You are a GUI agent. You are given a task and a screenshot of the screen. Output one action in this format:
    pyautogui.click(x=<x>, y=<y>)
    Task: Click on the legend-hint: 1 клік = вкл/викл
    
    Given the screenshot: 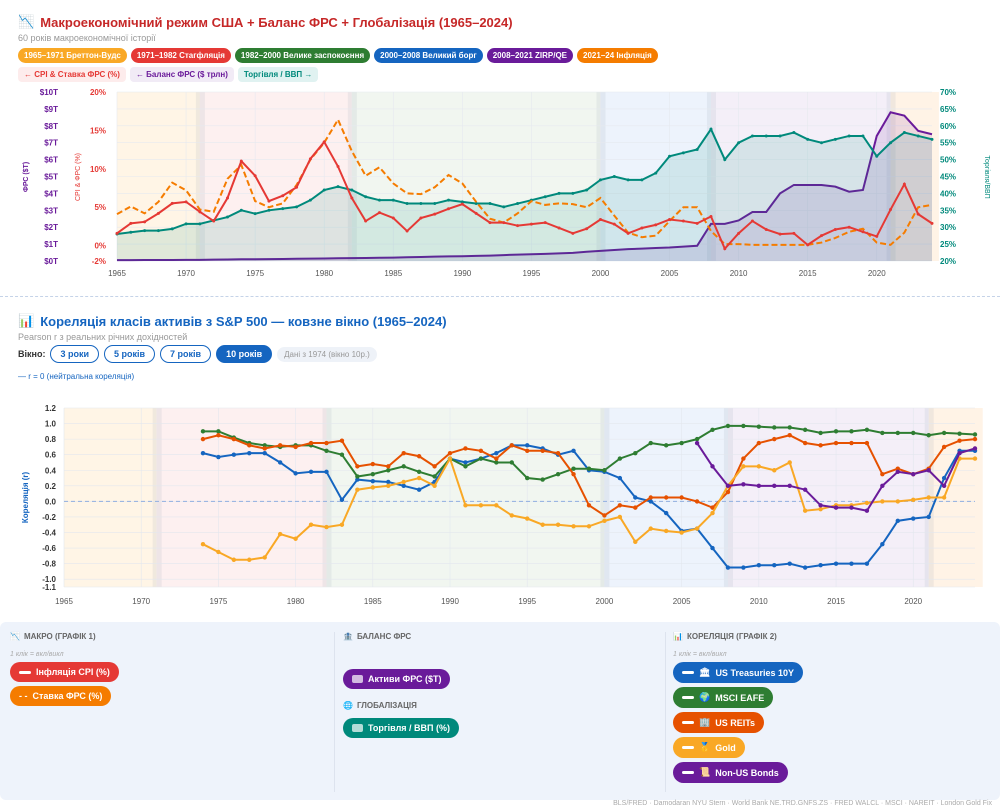 What is the action you would take?
    pyautogui.click(x=700, y=654)
    